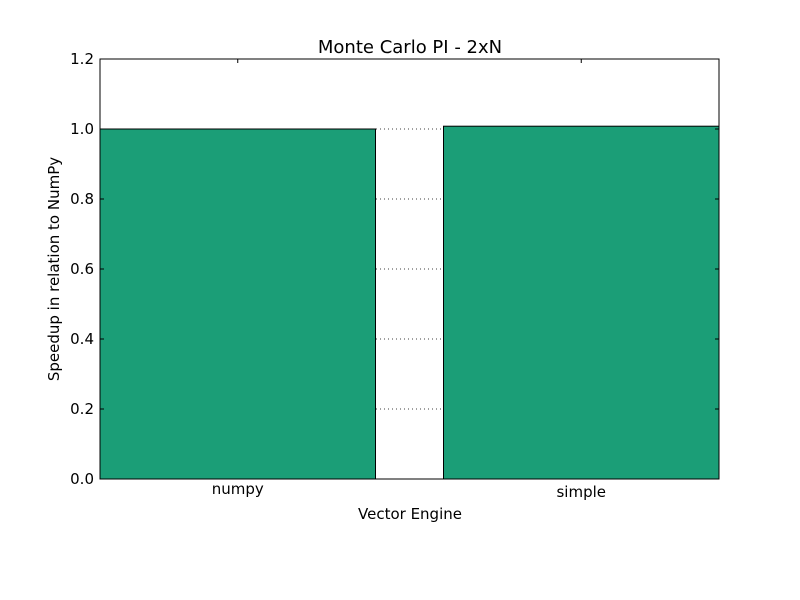 The height and width of the screenshot is (600, 800). What do you see at coordinates (82, 479) in the screenshot?
I see `y-tick-label-0: 0.0` at bounding box center [82, 479].